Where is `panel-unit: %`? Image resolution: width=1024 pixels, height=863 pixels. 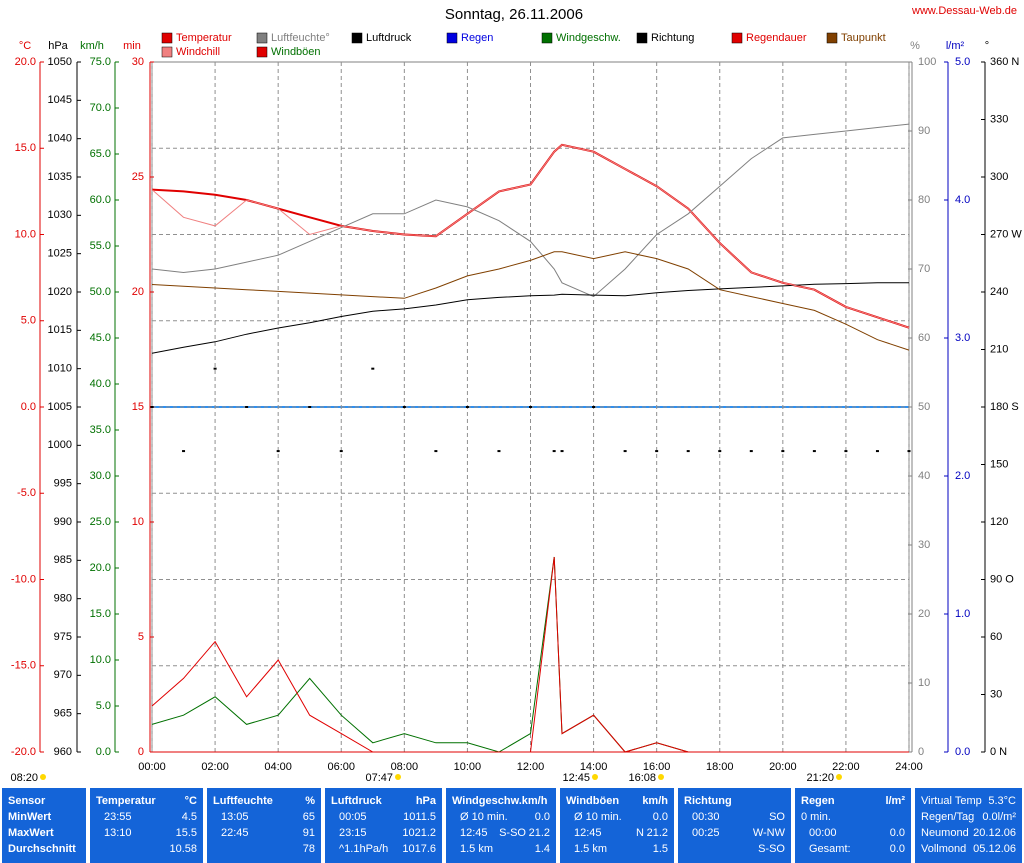
panel-unit: % is located at coordinates (310, 801).